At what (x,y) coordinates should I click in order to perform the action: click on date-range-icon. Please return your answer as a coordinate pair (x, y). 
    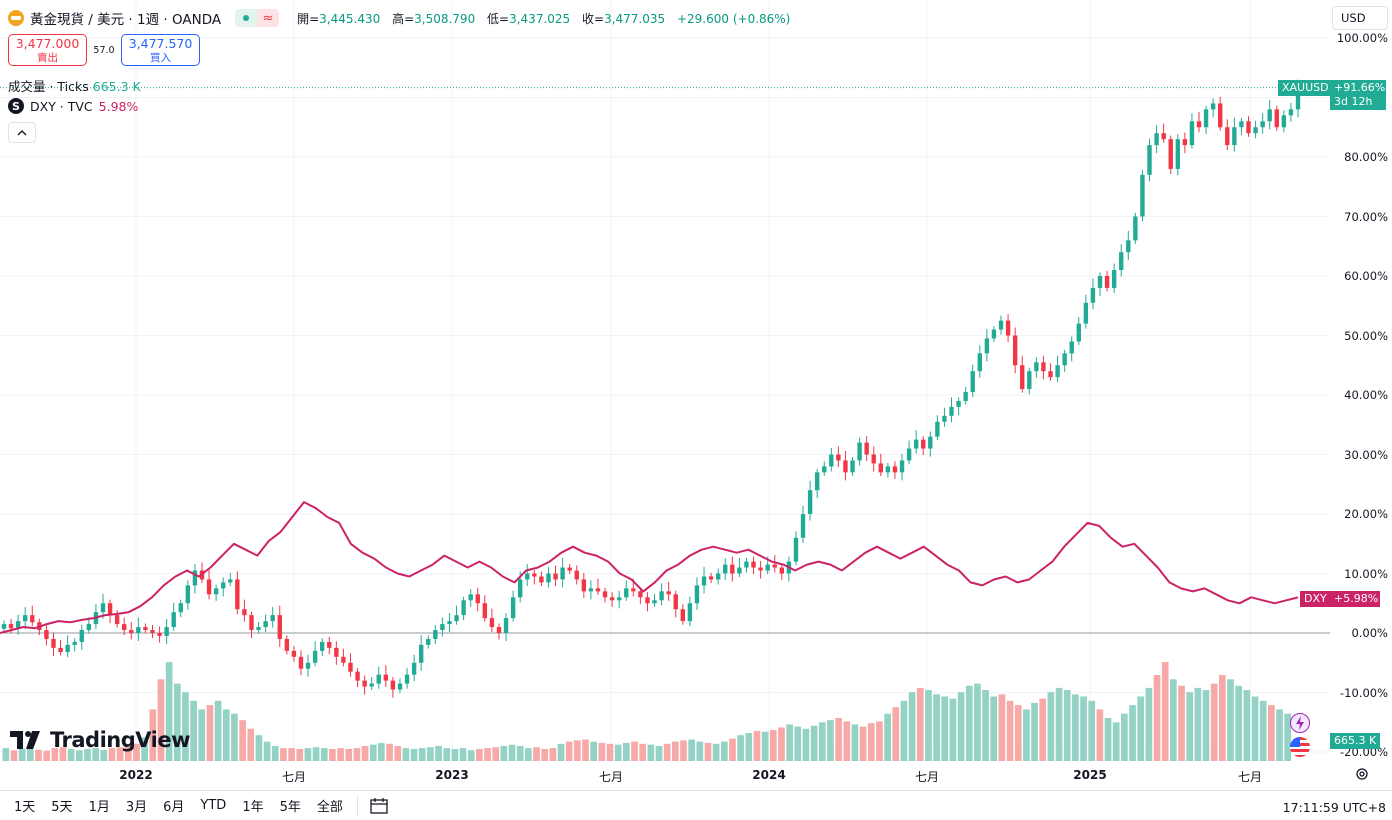
    Looking at the image, I should click on (379, 806).